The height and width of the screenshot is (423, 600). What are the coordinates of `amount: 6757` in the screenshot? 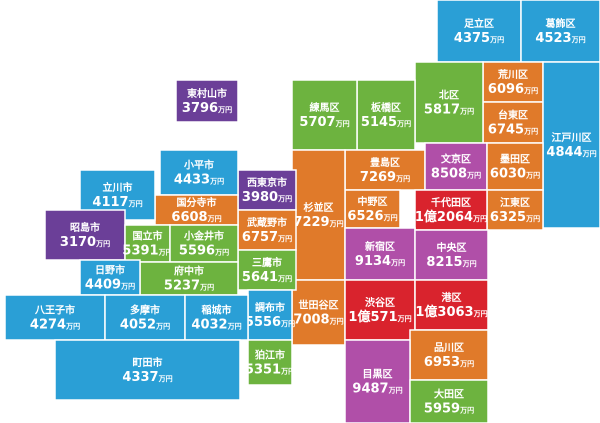 It's located at (260, 237).